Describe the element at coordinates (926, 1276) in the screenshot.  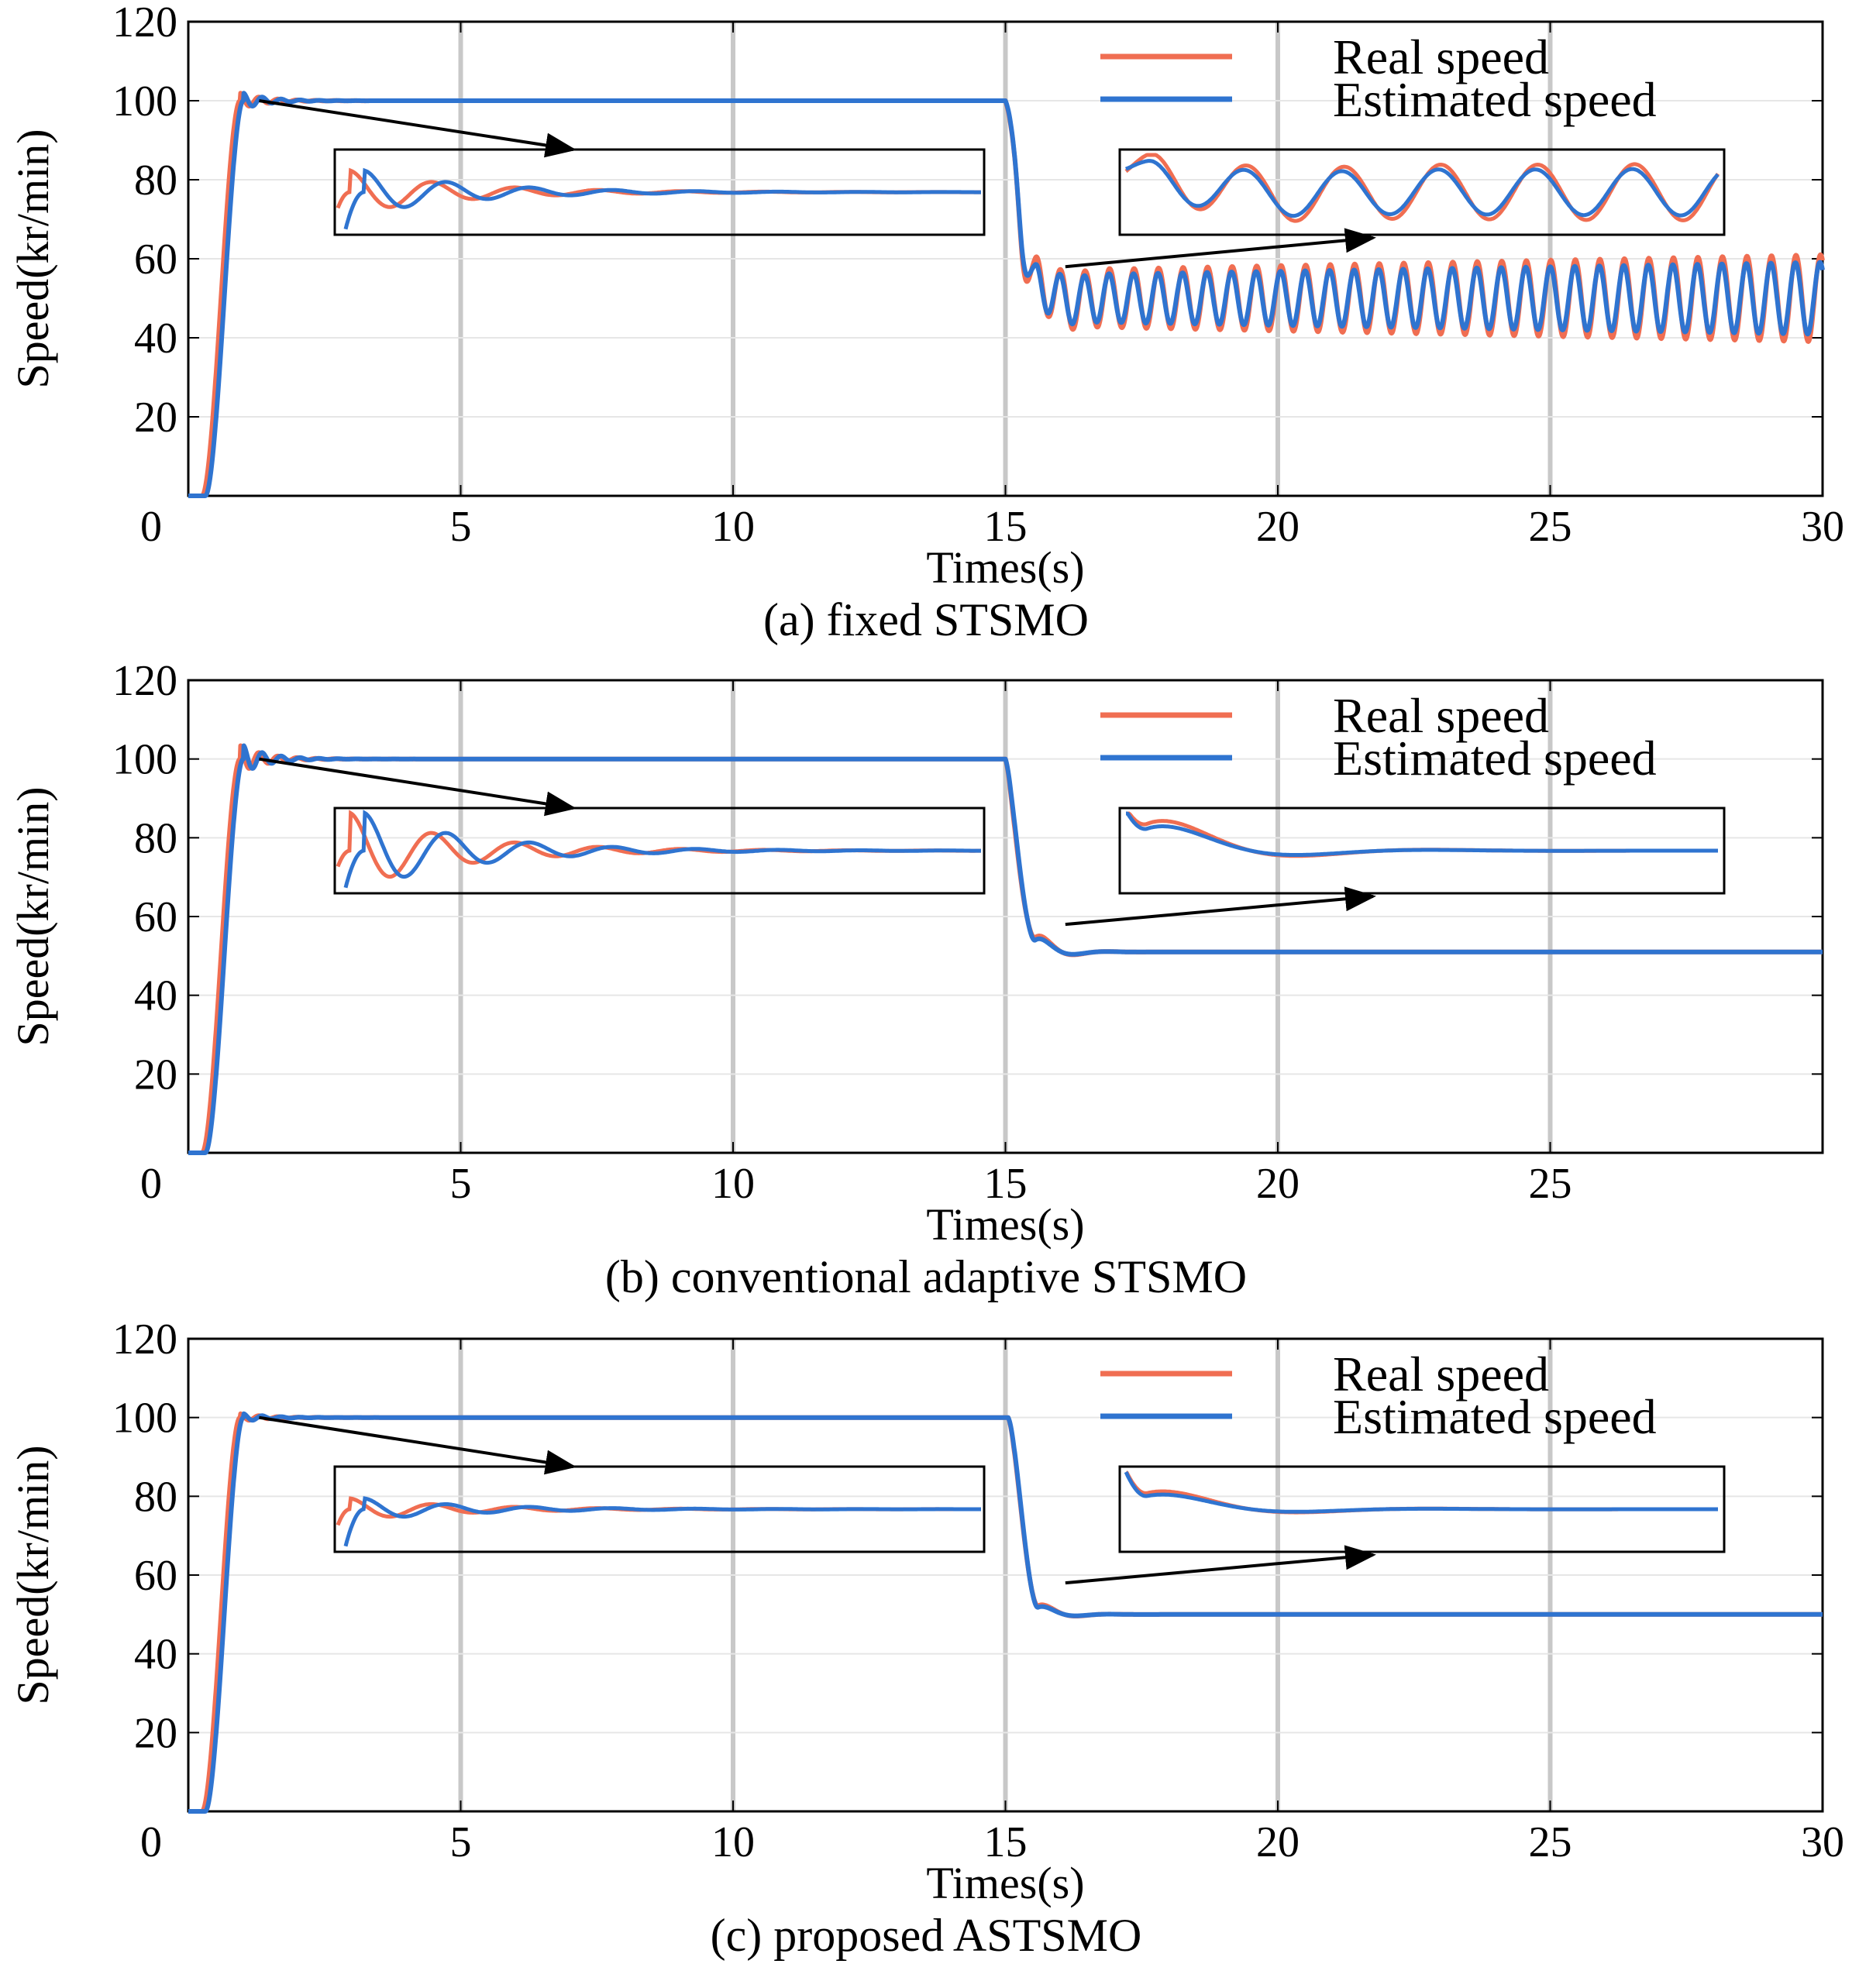
I see `chart-caption: (b) conventional adaptive STSMO` at that location.